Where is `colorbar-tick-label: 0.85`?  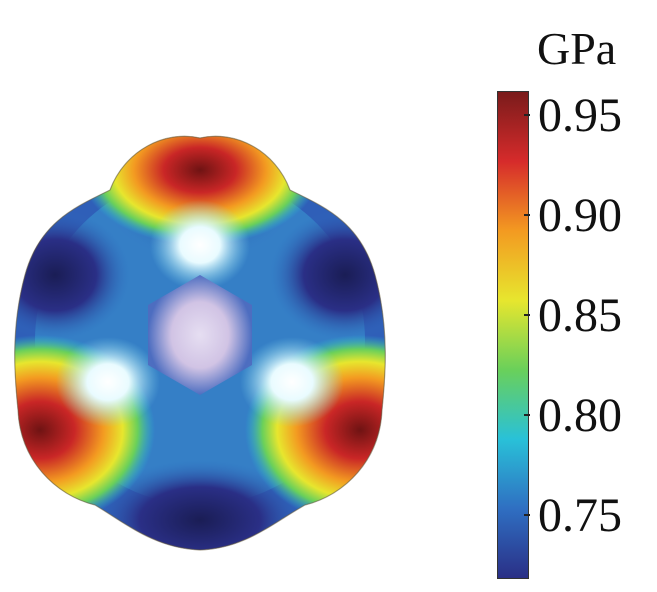 colorbar-tick-label: 0.85 is located at coordinates (580, 315).